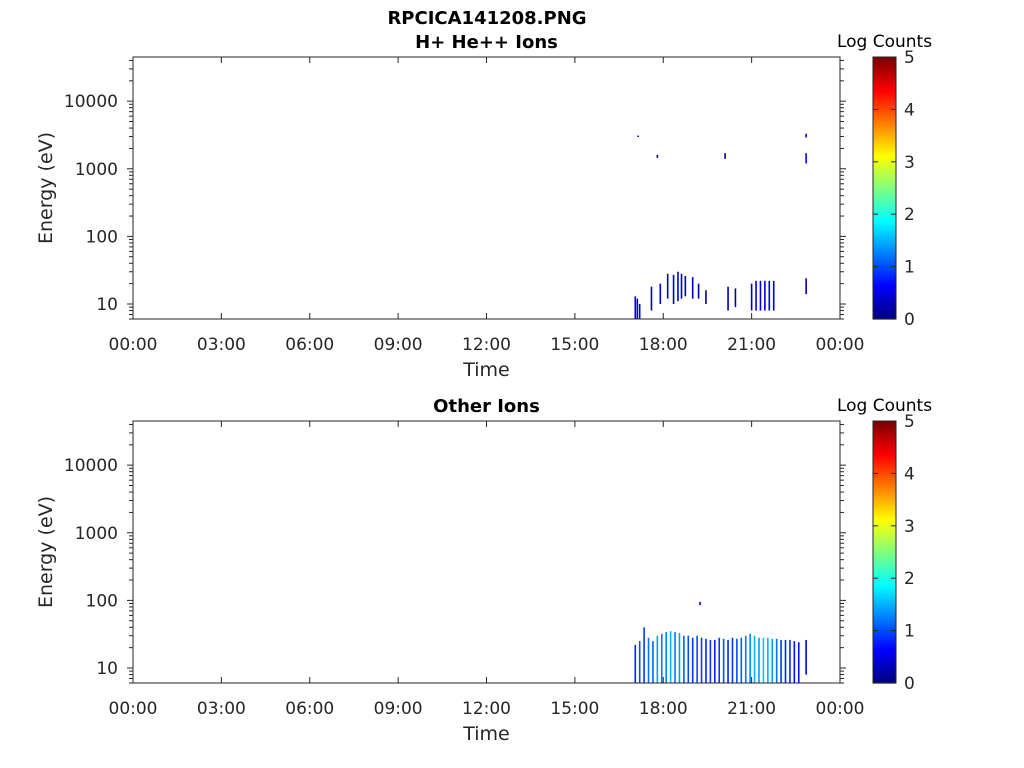 The image size is (1024, 768). Describe the element at coordinates (909, 579) in the screenshot. I see `colorbar-tick-label: 2` at that location.